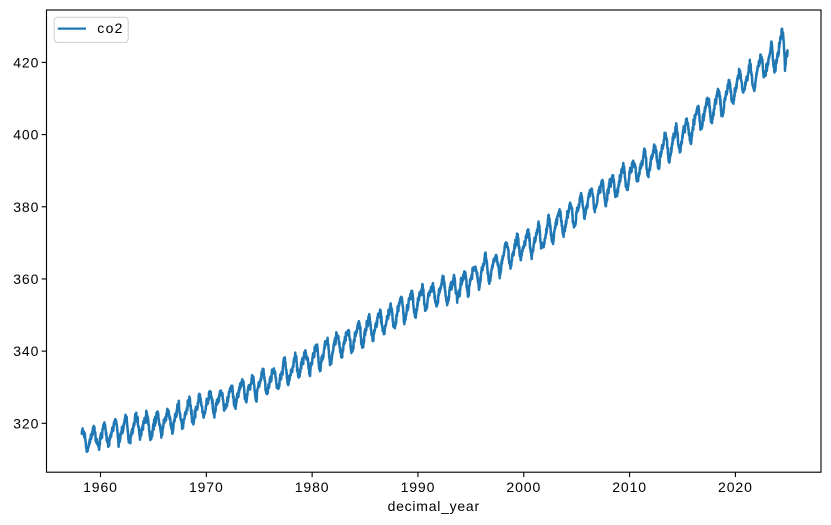 Image resolution: width=831 pixels, height=525 pixels. I want to click on svg-text: 320, so click(26, 423).